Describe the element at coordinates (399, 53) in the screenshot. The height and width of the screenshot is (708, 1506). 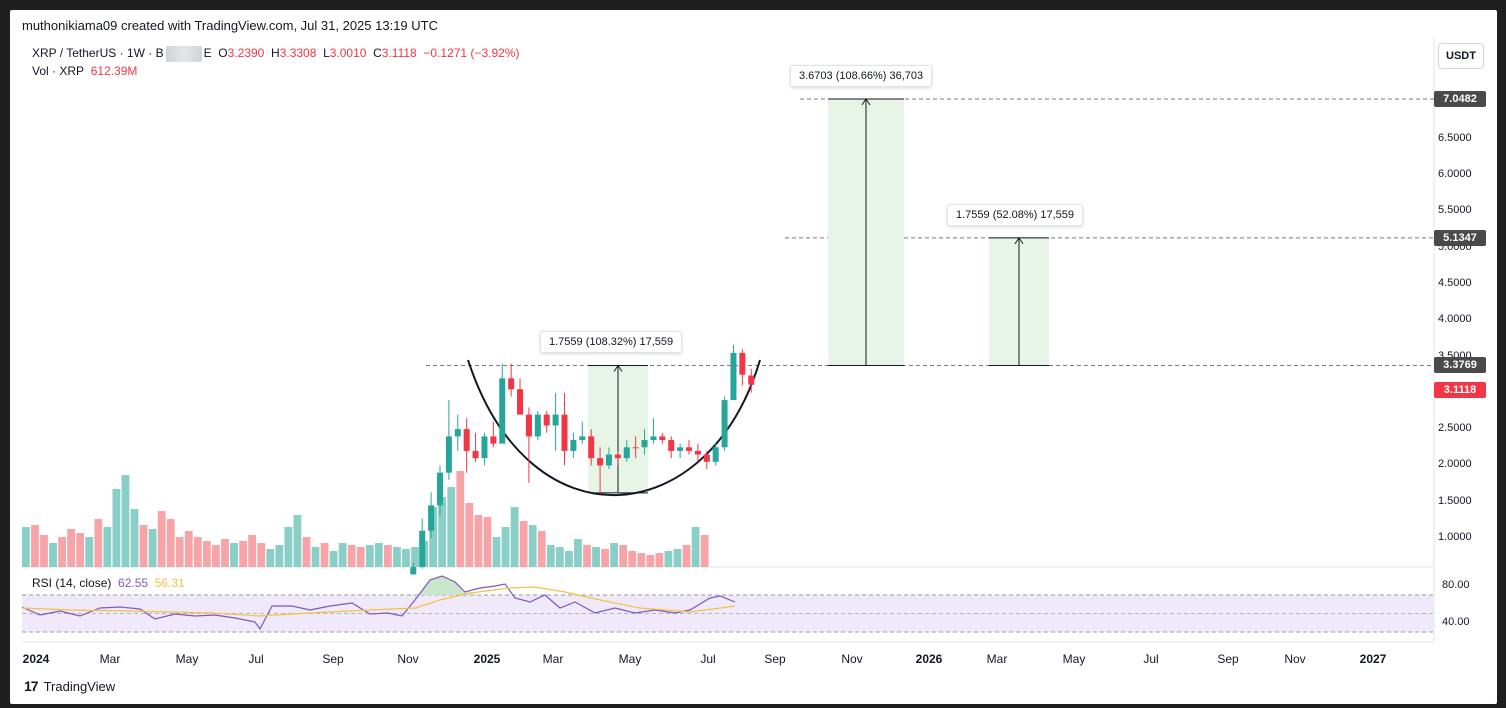
I see `close-value: 3.1118` at that location.